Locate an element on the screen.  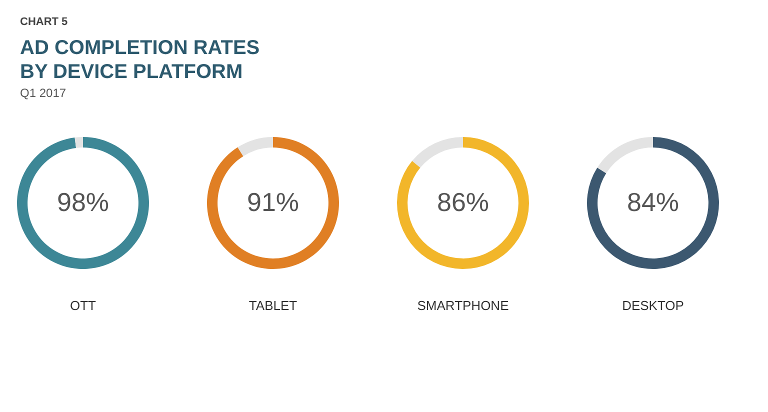
chart-subtitle: Q1 2017 is located at coordinates (43, 93).